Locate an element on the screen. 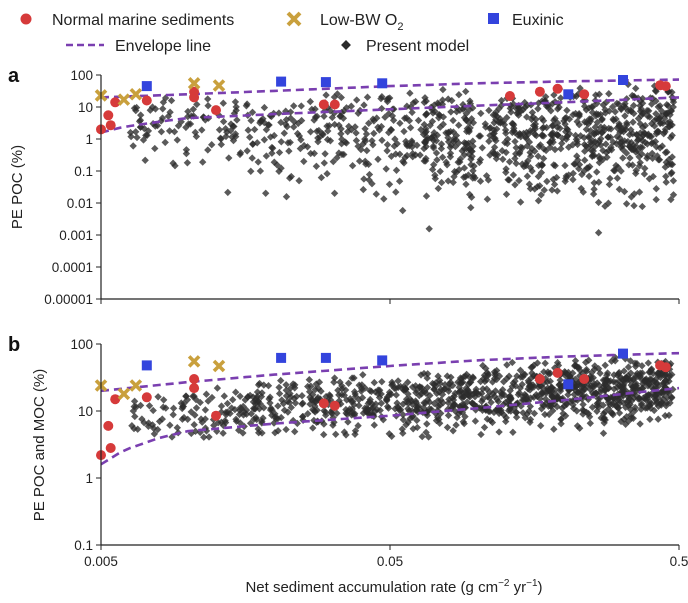 This screenshot has width=688, height=603. y-tick-label: 1 is located at coordinates (89, 478).